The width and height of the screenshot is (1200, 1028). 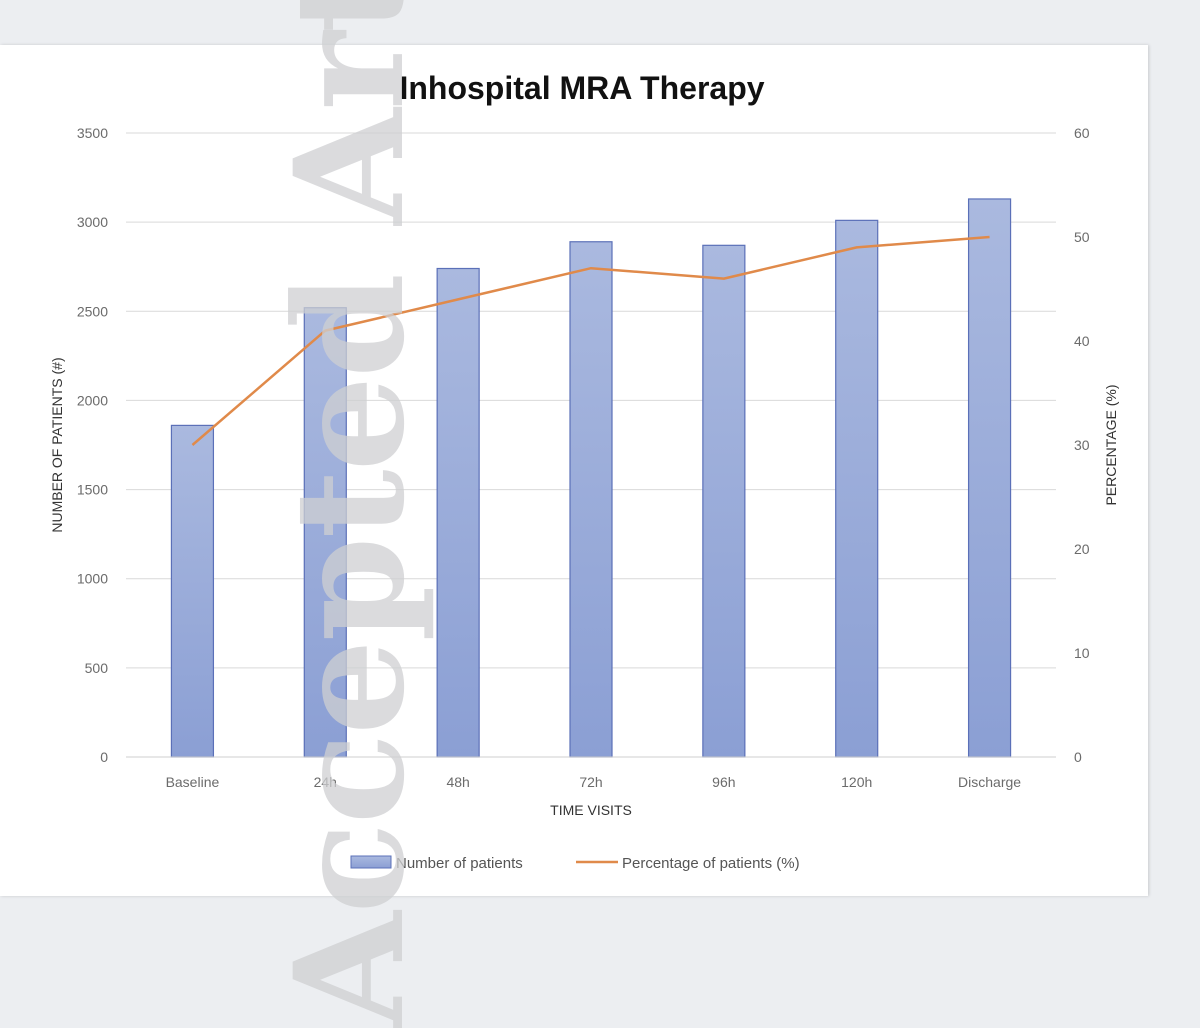 What do you see at coordinates (1078, 757) in the screenshot?
I see `y2-tick-label: 0` at bounding box center [1078, 757].